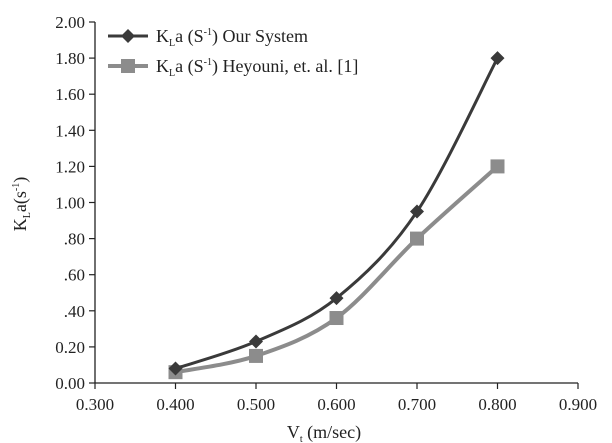 The width and height of the screenshot is (612, 443). I want to click on y-tick-label: 0.20, so click(70, 347).